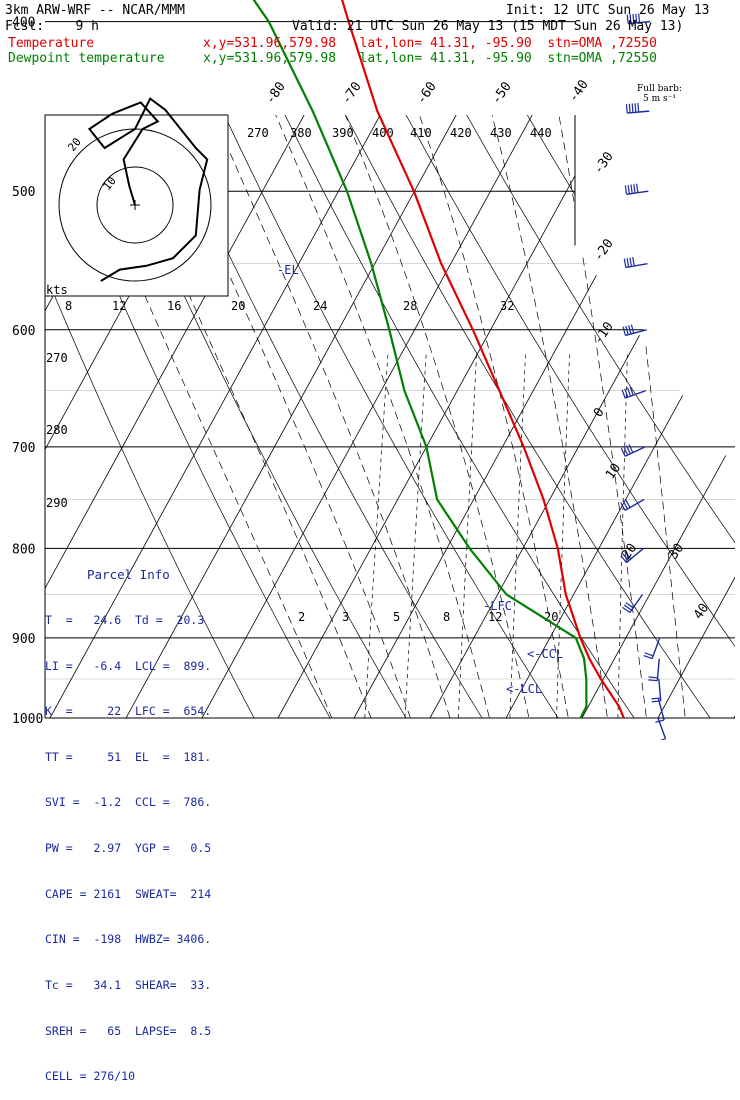 The height and width of the screenshot is (1100, 740). Describe the element at coordinates (136, 1031) in the screenshot. I see `parcel-row: SREH = 65 LAPSE= 8.5` at that location.